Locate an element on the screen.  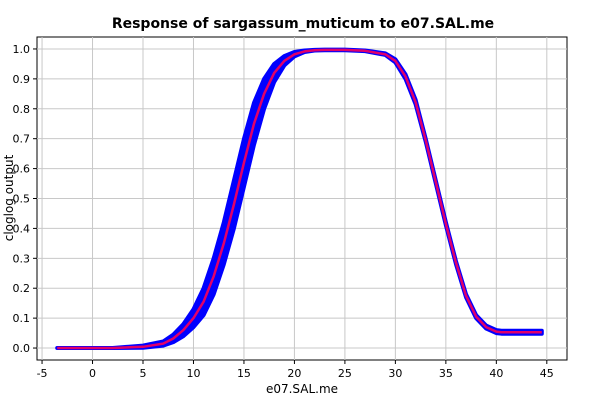
x-tick-label: 30 is located at coordinates (395, 373).